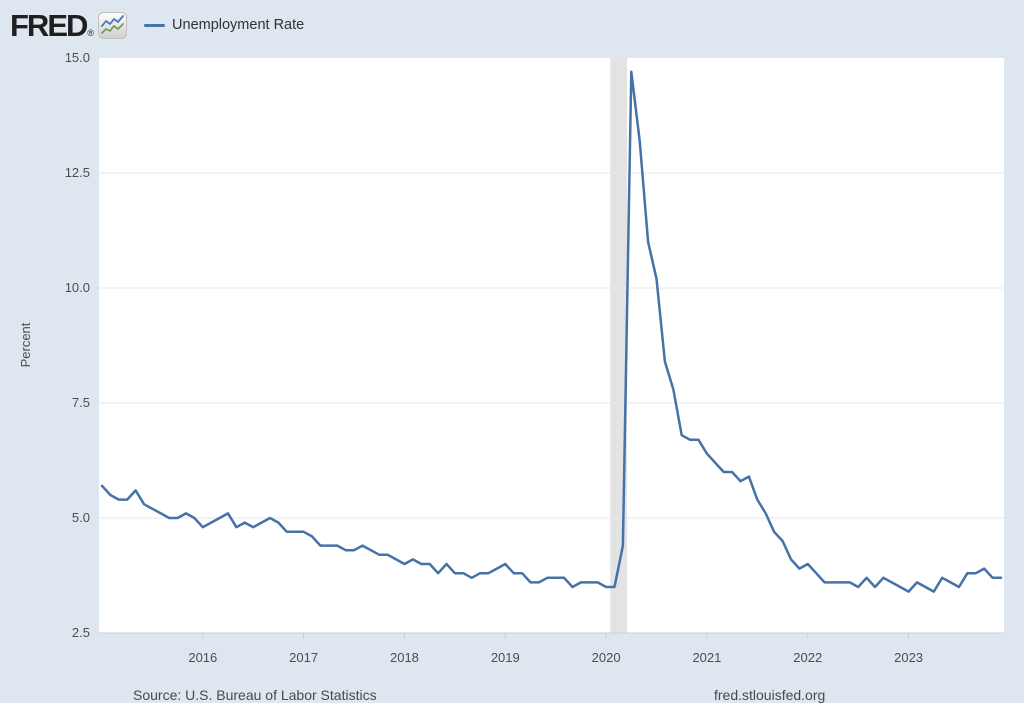 Image resolution: width=1024 pixels, height=710 pixels. Describe the element at coordinates (80, 517) in the screenshot. I see `y-axis-tick-label: 5.0` at that location.